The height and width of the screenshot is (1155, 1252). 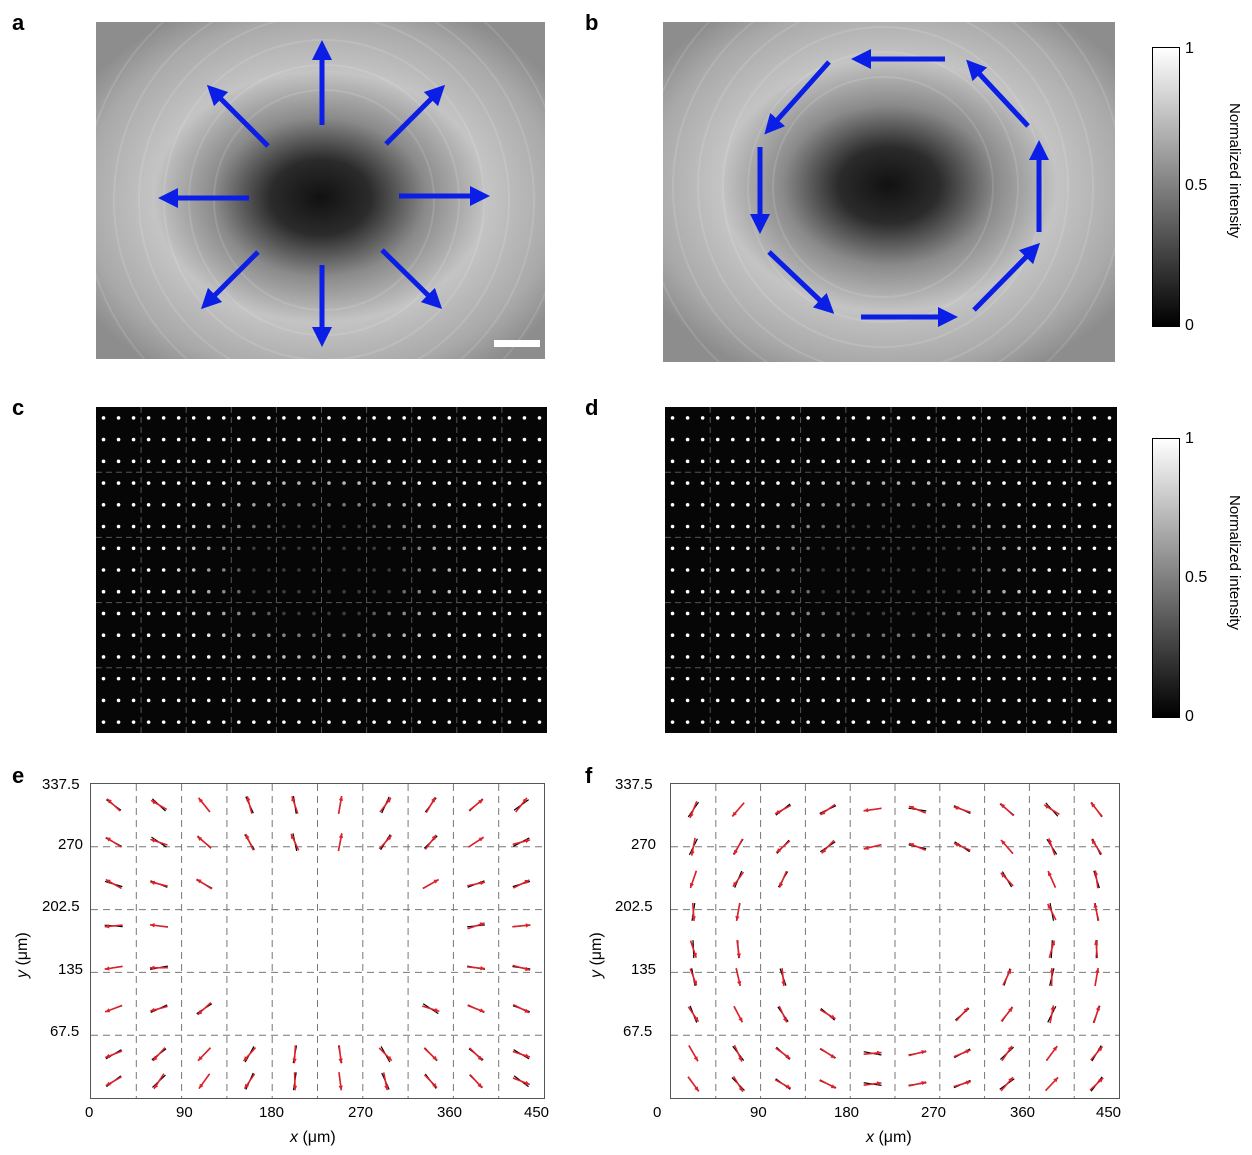 I want to click on e-ytick-135: 135, so click(x=71, y=969).